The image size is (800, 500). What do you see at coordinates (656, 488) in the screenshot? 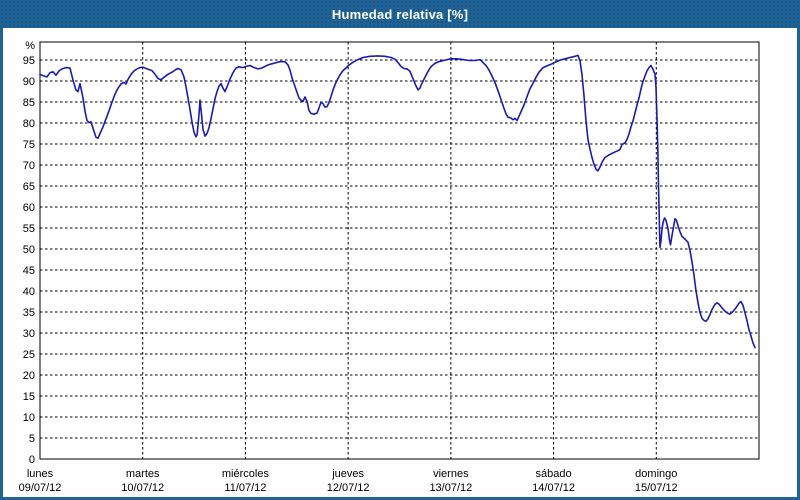
I see `x-tick-date-label: 15/07/12` at bounding box center [656, 488].